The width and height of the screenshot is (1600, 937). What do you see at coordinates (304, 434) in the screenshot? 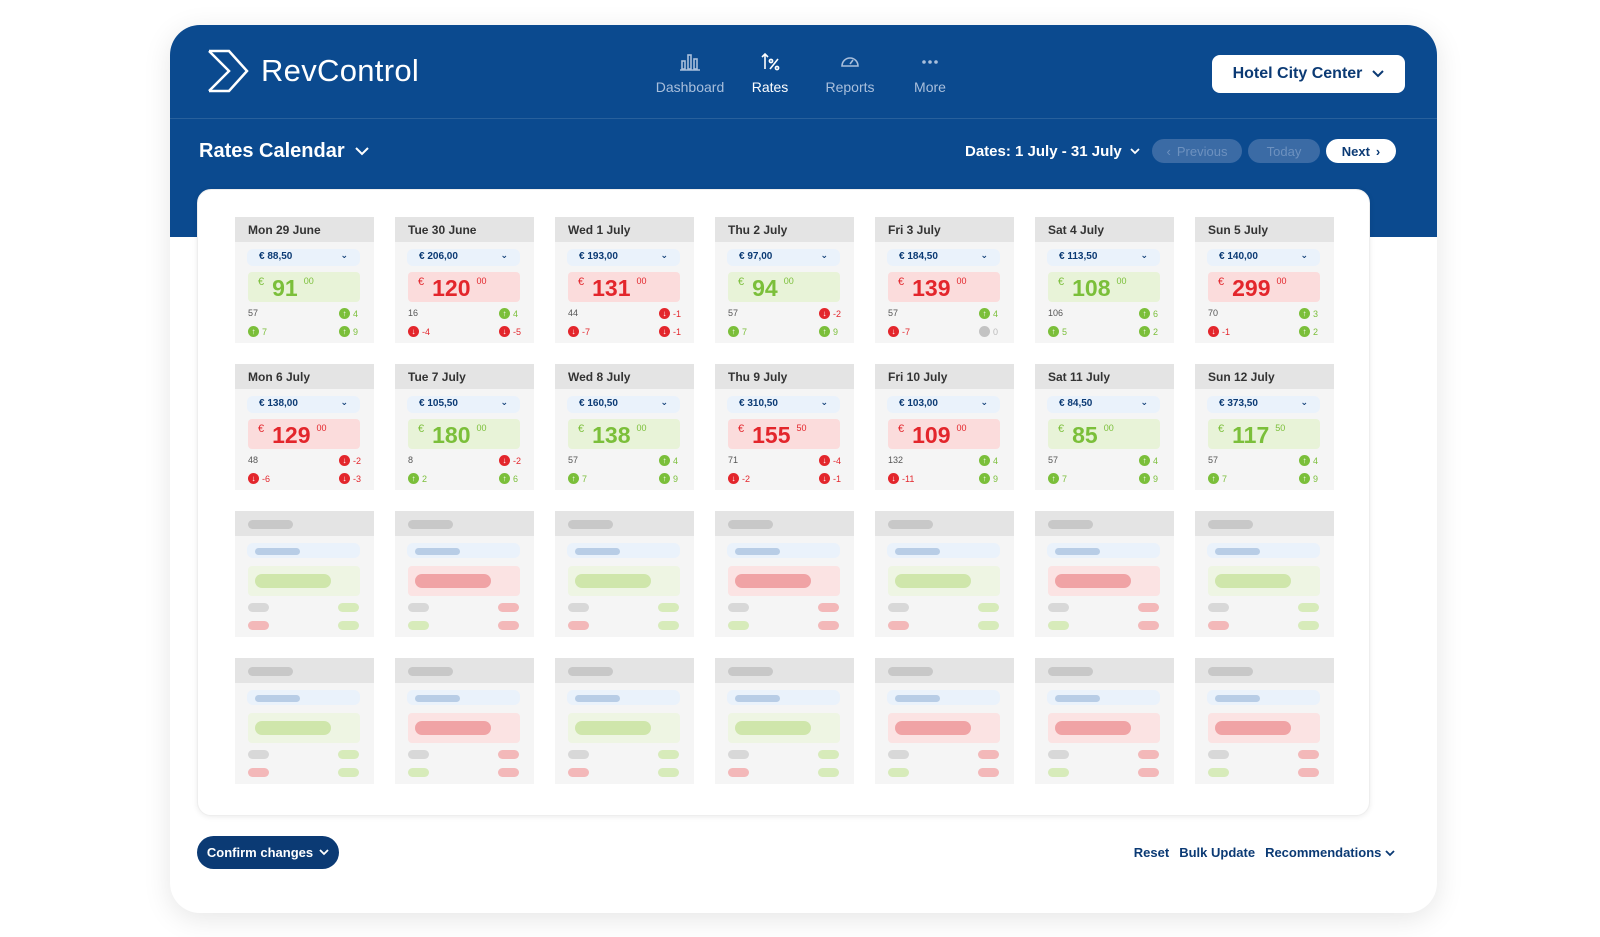
I see `rate-price-input: €129 00` at bounding box center [304, 434].